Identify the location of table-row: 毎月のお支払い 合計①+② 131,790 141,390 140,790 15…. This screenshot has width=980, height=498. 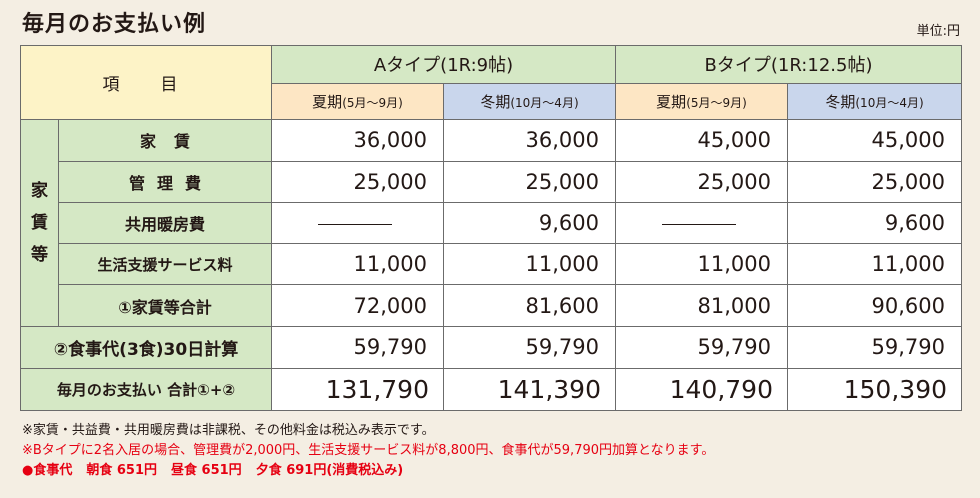
(491, 389).